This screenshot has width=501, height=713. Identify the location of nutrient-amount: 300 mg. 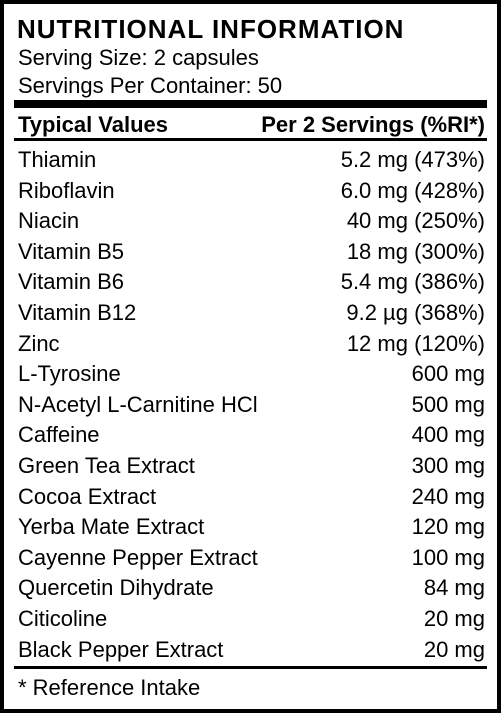
(448, 465).